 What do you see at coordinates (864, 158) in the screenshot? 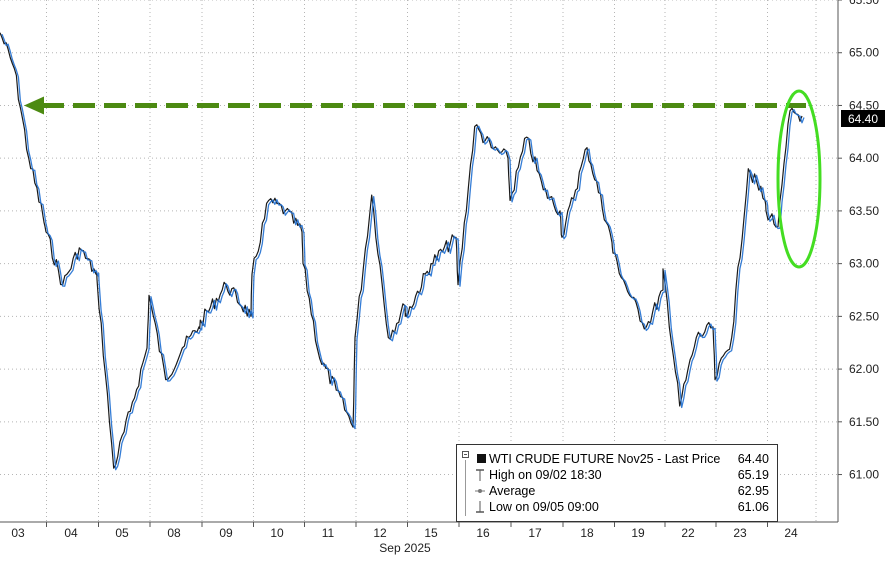
I see `y-tick-label: 64.00` at bounding box center [864, 158].